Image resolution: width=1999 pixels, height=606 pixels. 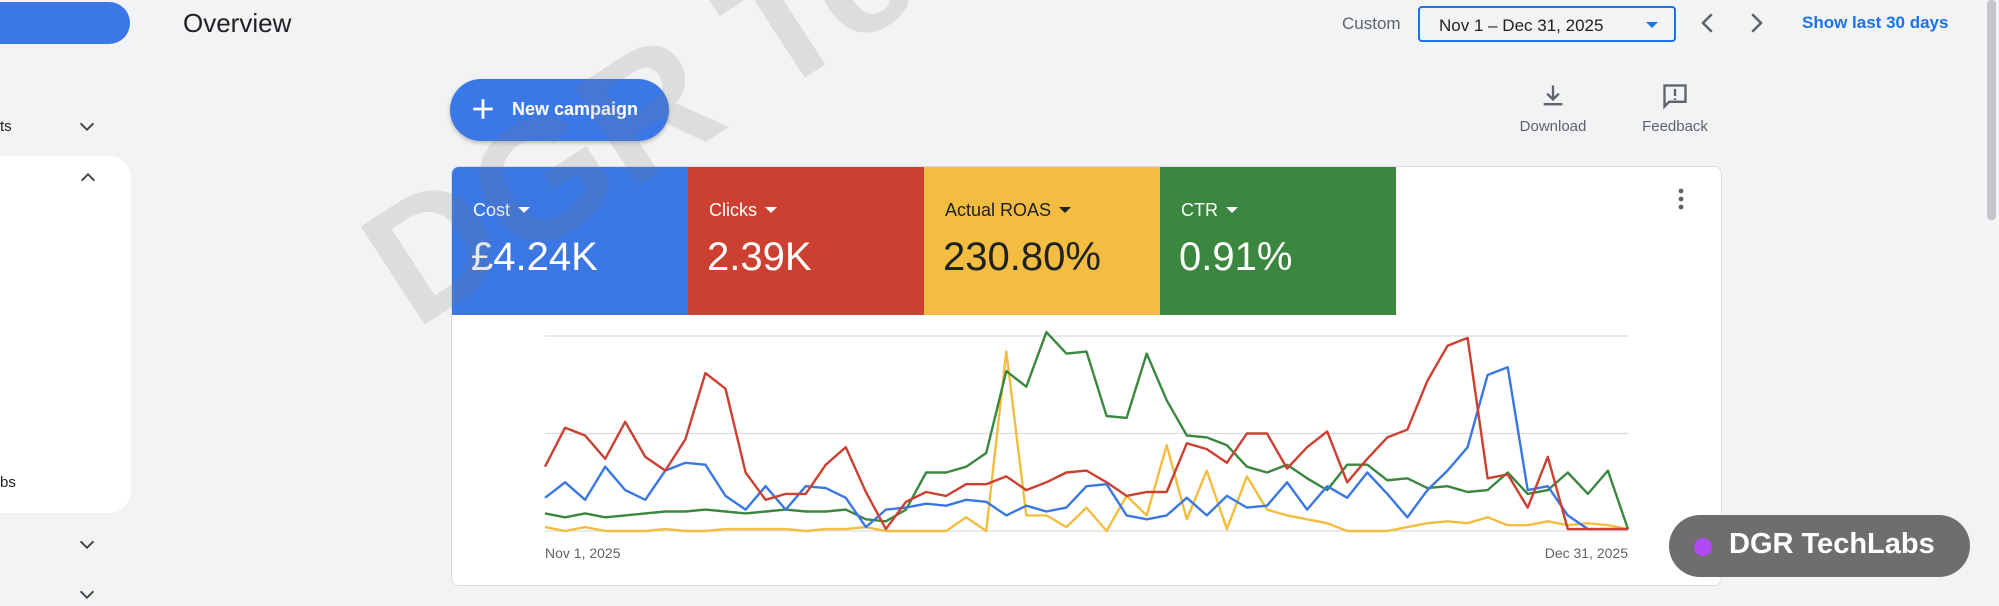 What do you see at coordinates (575, 109) in the screenshot?
I see `new-campaign-label: New campaign` at bounding box center [575, 109].